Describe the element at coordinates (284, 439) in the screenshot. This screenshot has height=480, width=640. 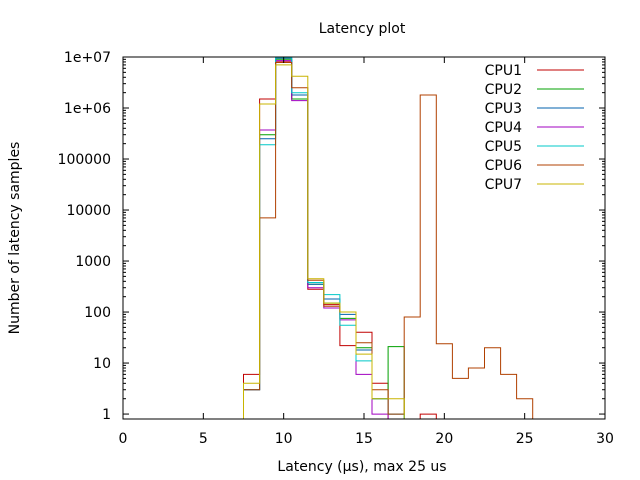
I see `x-tick-label: 10` at that location.